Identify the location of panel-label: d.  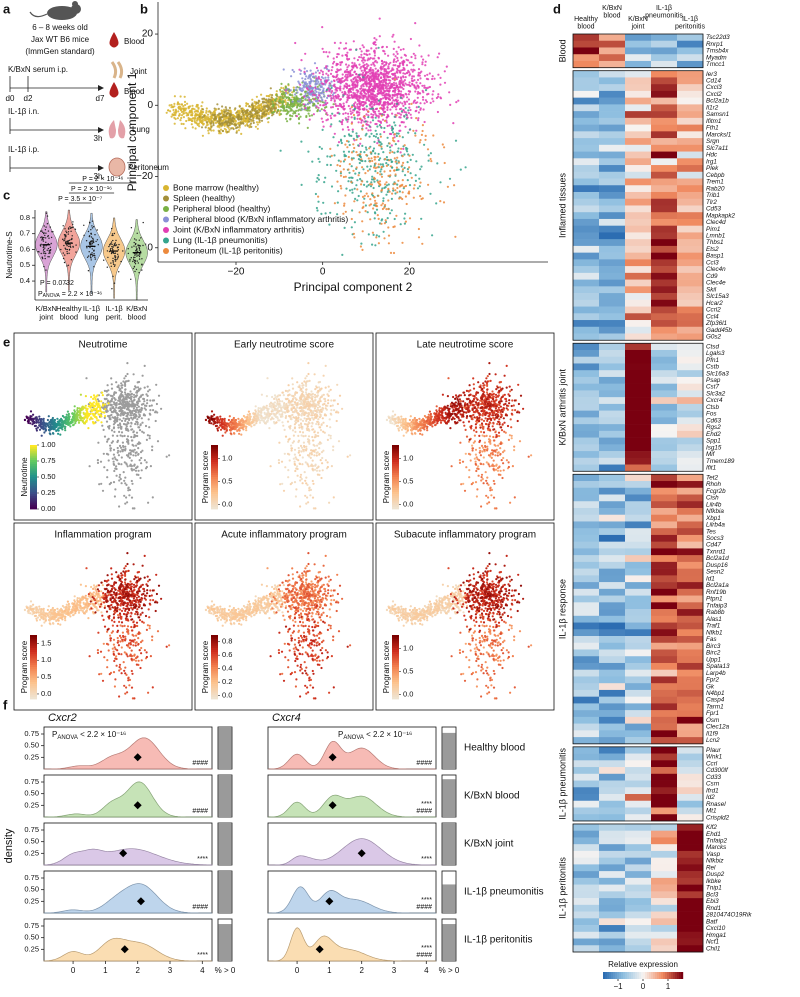
(557, 8).